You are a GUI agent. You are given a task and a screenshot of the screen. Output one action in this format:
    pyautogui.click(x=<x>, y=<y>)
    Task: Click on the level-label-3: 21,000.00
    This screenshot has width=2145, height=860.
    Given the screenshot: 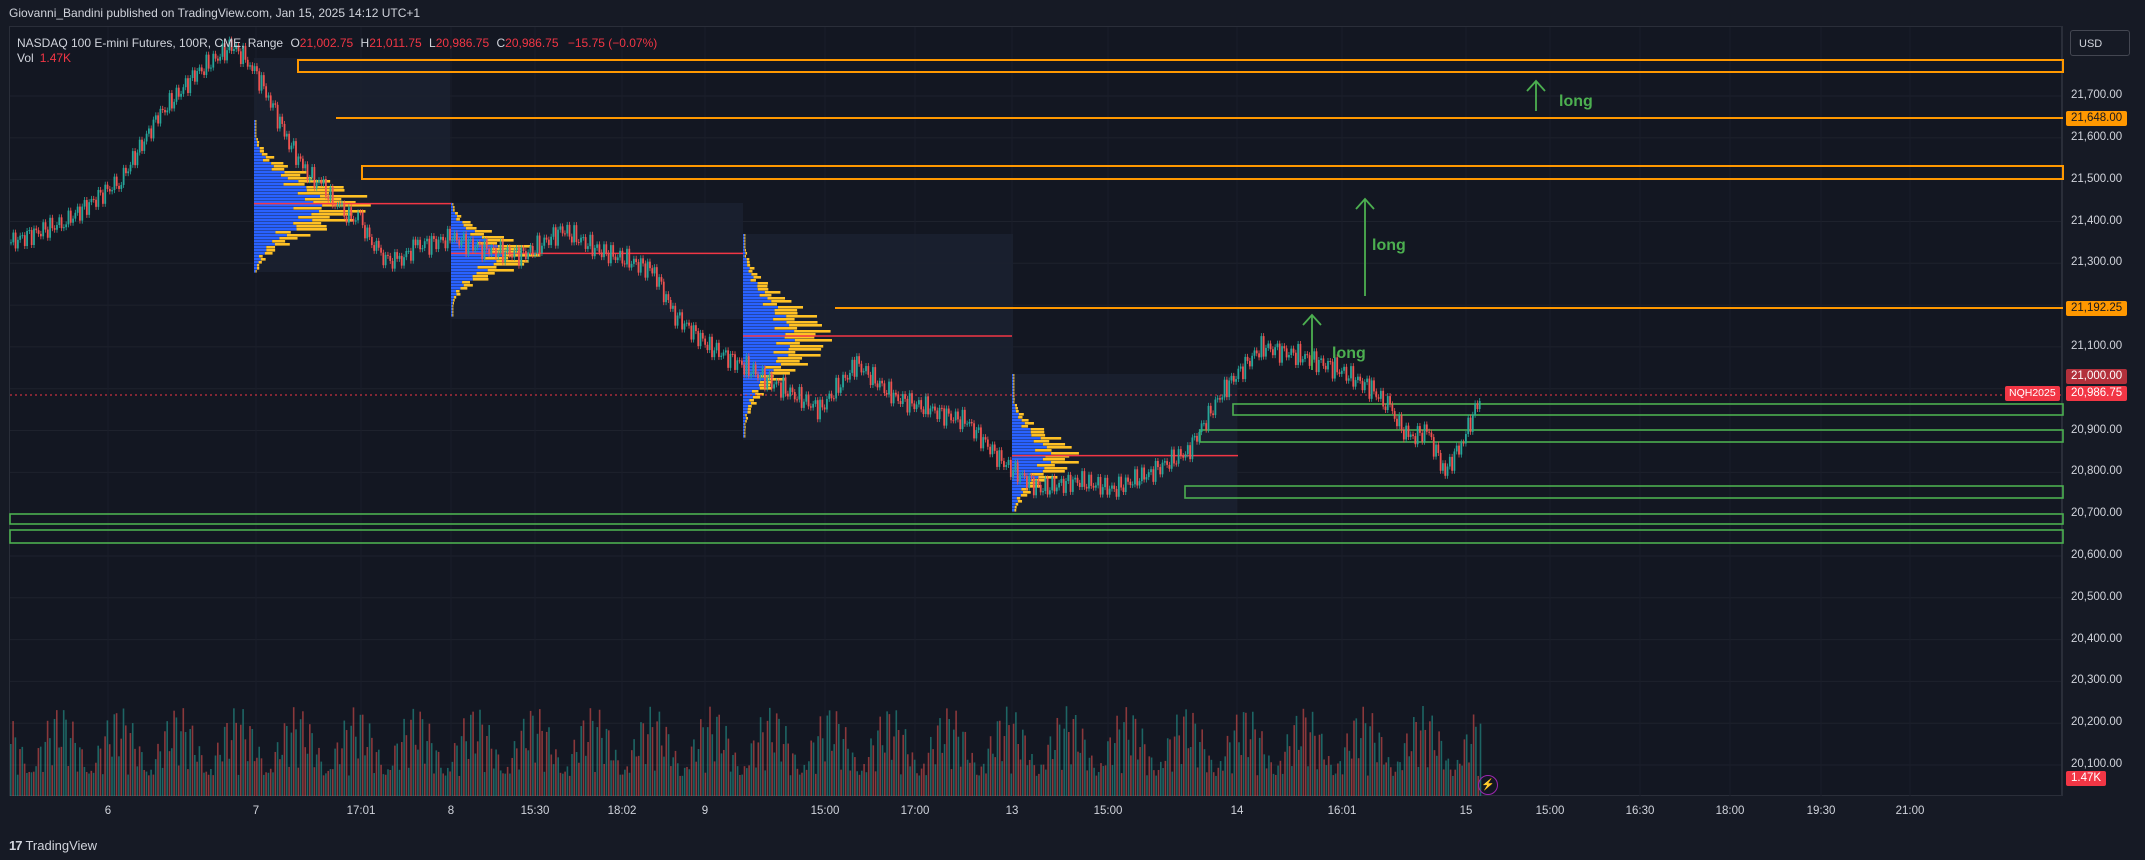 What is the action you would take?
    pyautogui.click(x=2097, y=376)
    